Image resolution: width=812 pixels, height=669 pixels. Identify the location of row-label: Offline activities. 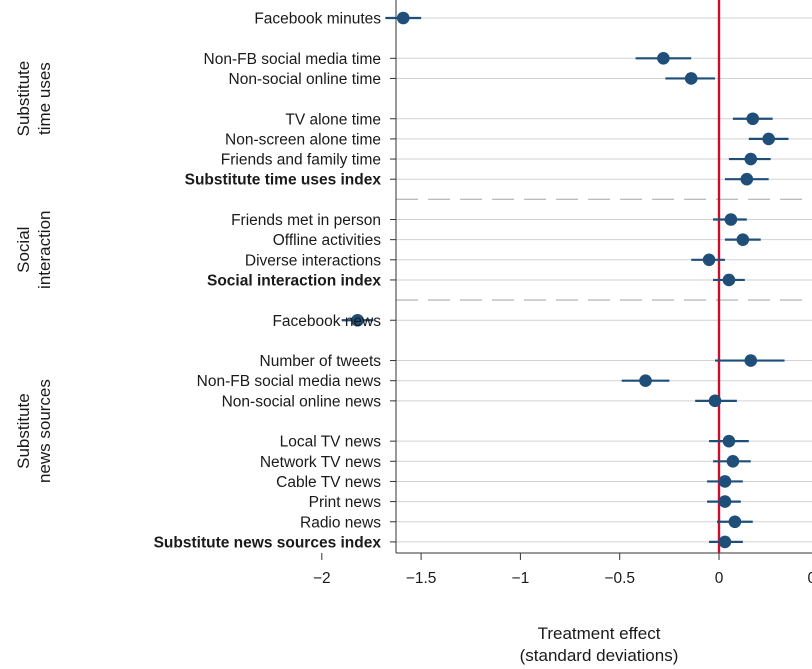
(327, 240).